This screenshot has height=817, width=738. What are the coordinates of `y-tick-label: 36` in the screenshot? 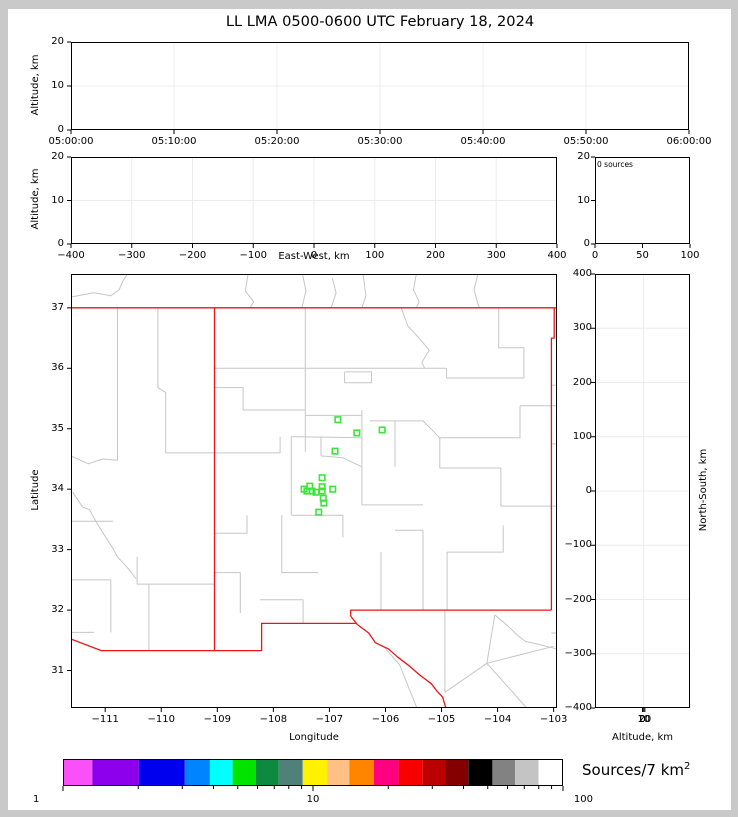 It's located at (57, 368).